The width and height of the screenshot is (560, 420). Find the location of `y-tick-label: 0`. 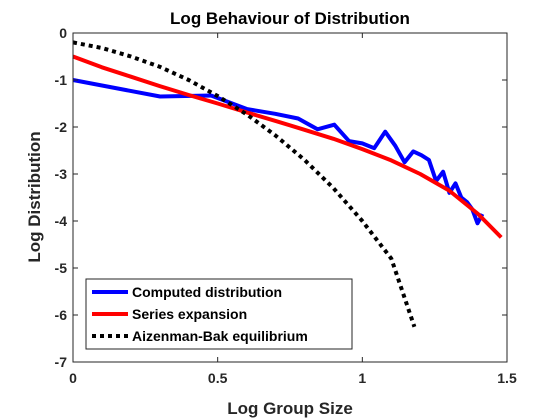

y-tick-label: 0 is located at coordinates (63, 33).